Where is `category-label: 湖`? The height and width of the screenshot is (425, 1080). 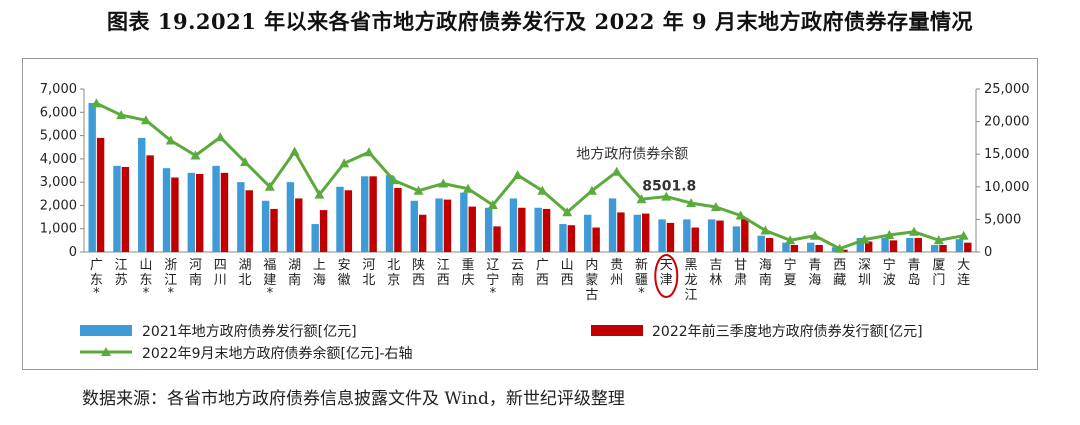 category-label: 湖 is located at coordinates (245, 265).